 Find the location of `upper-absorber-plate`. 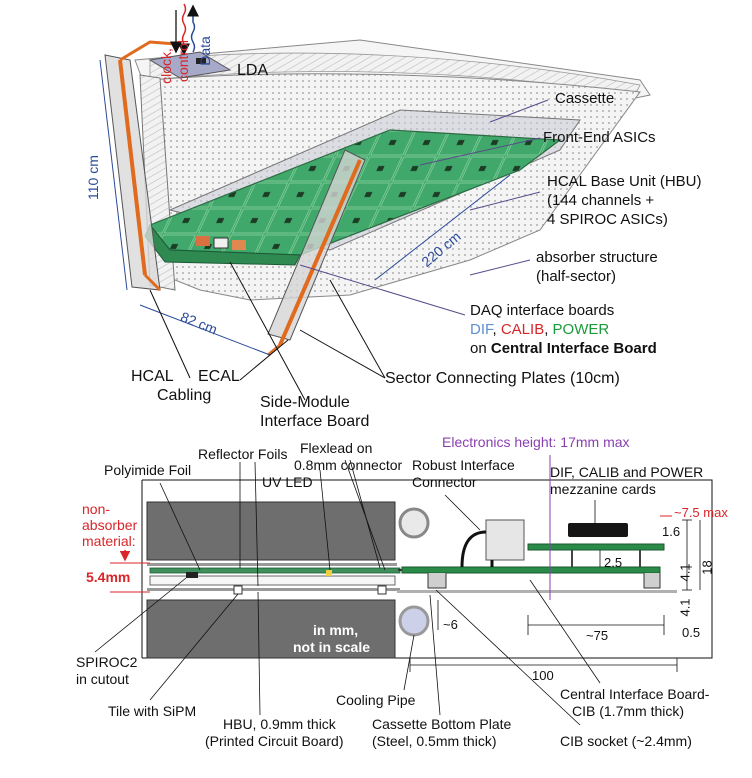

upper-absorber-plate is located at coordinates (271, 531).